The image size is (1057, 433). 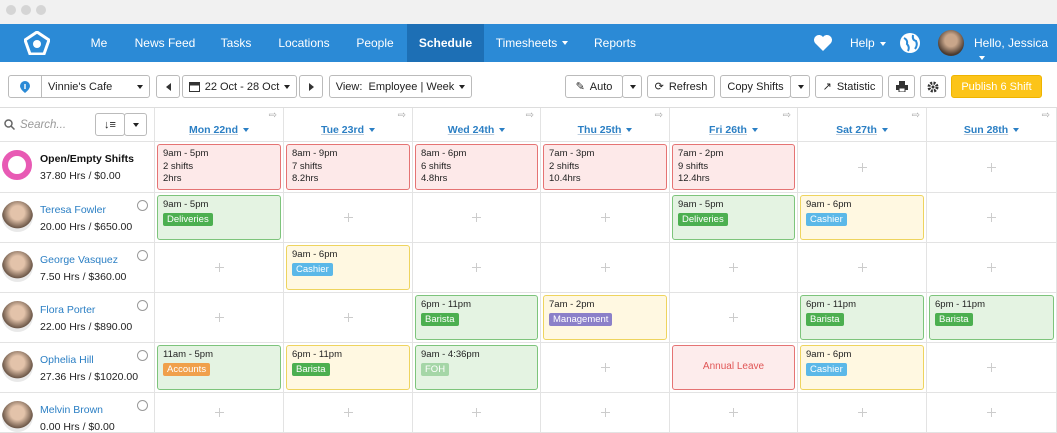 I want to click on sort-button: ↓≡, so click(x=110, y=124).